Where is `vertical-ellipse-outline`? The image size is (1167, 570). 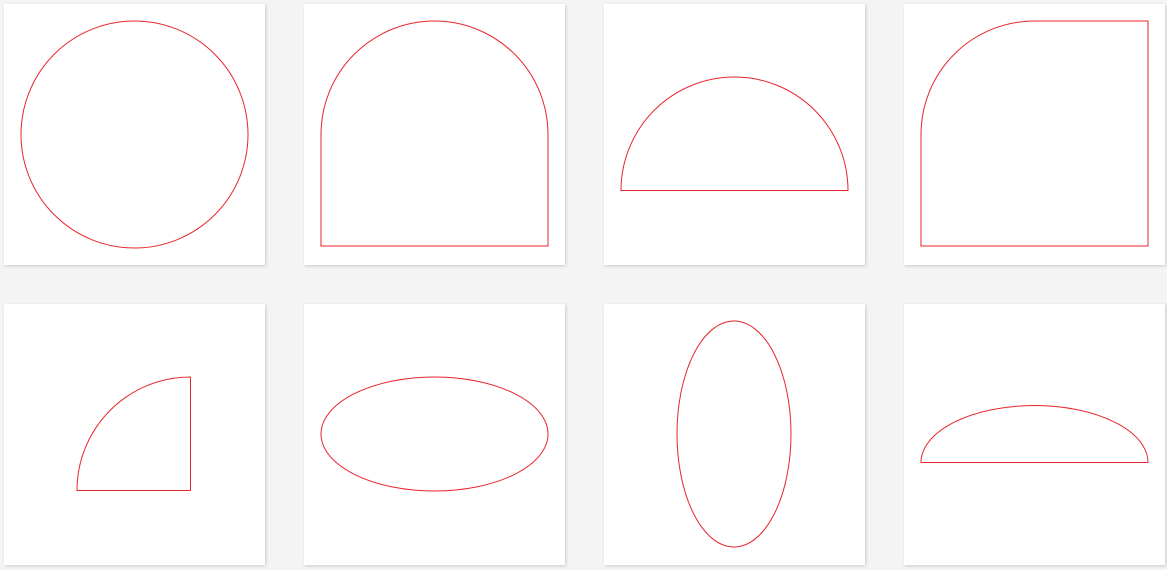
vertical-ellipse-outline is located at coordinates (734, 434).